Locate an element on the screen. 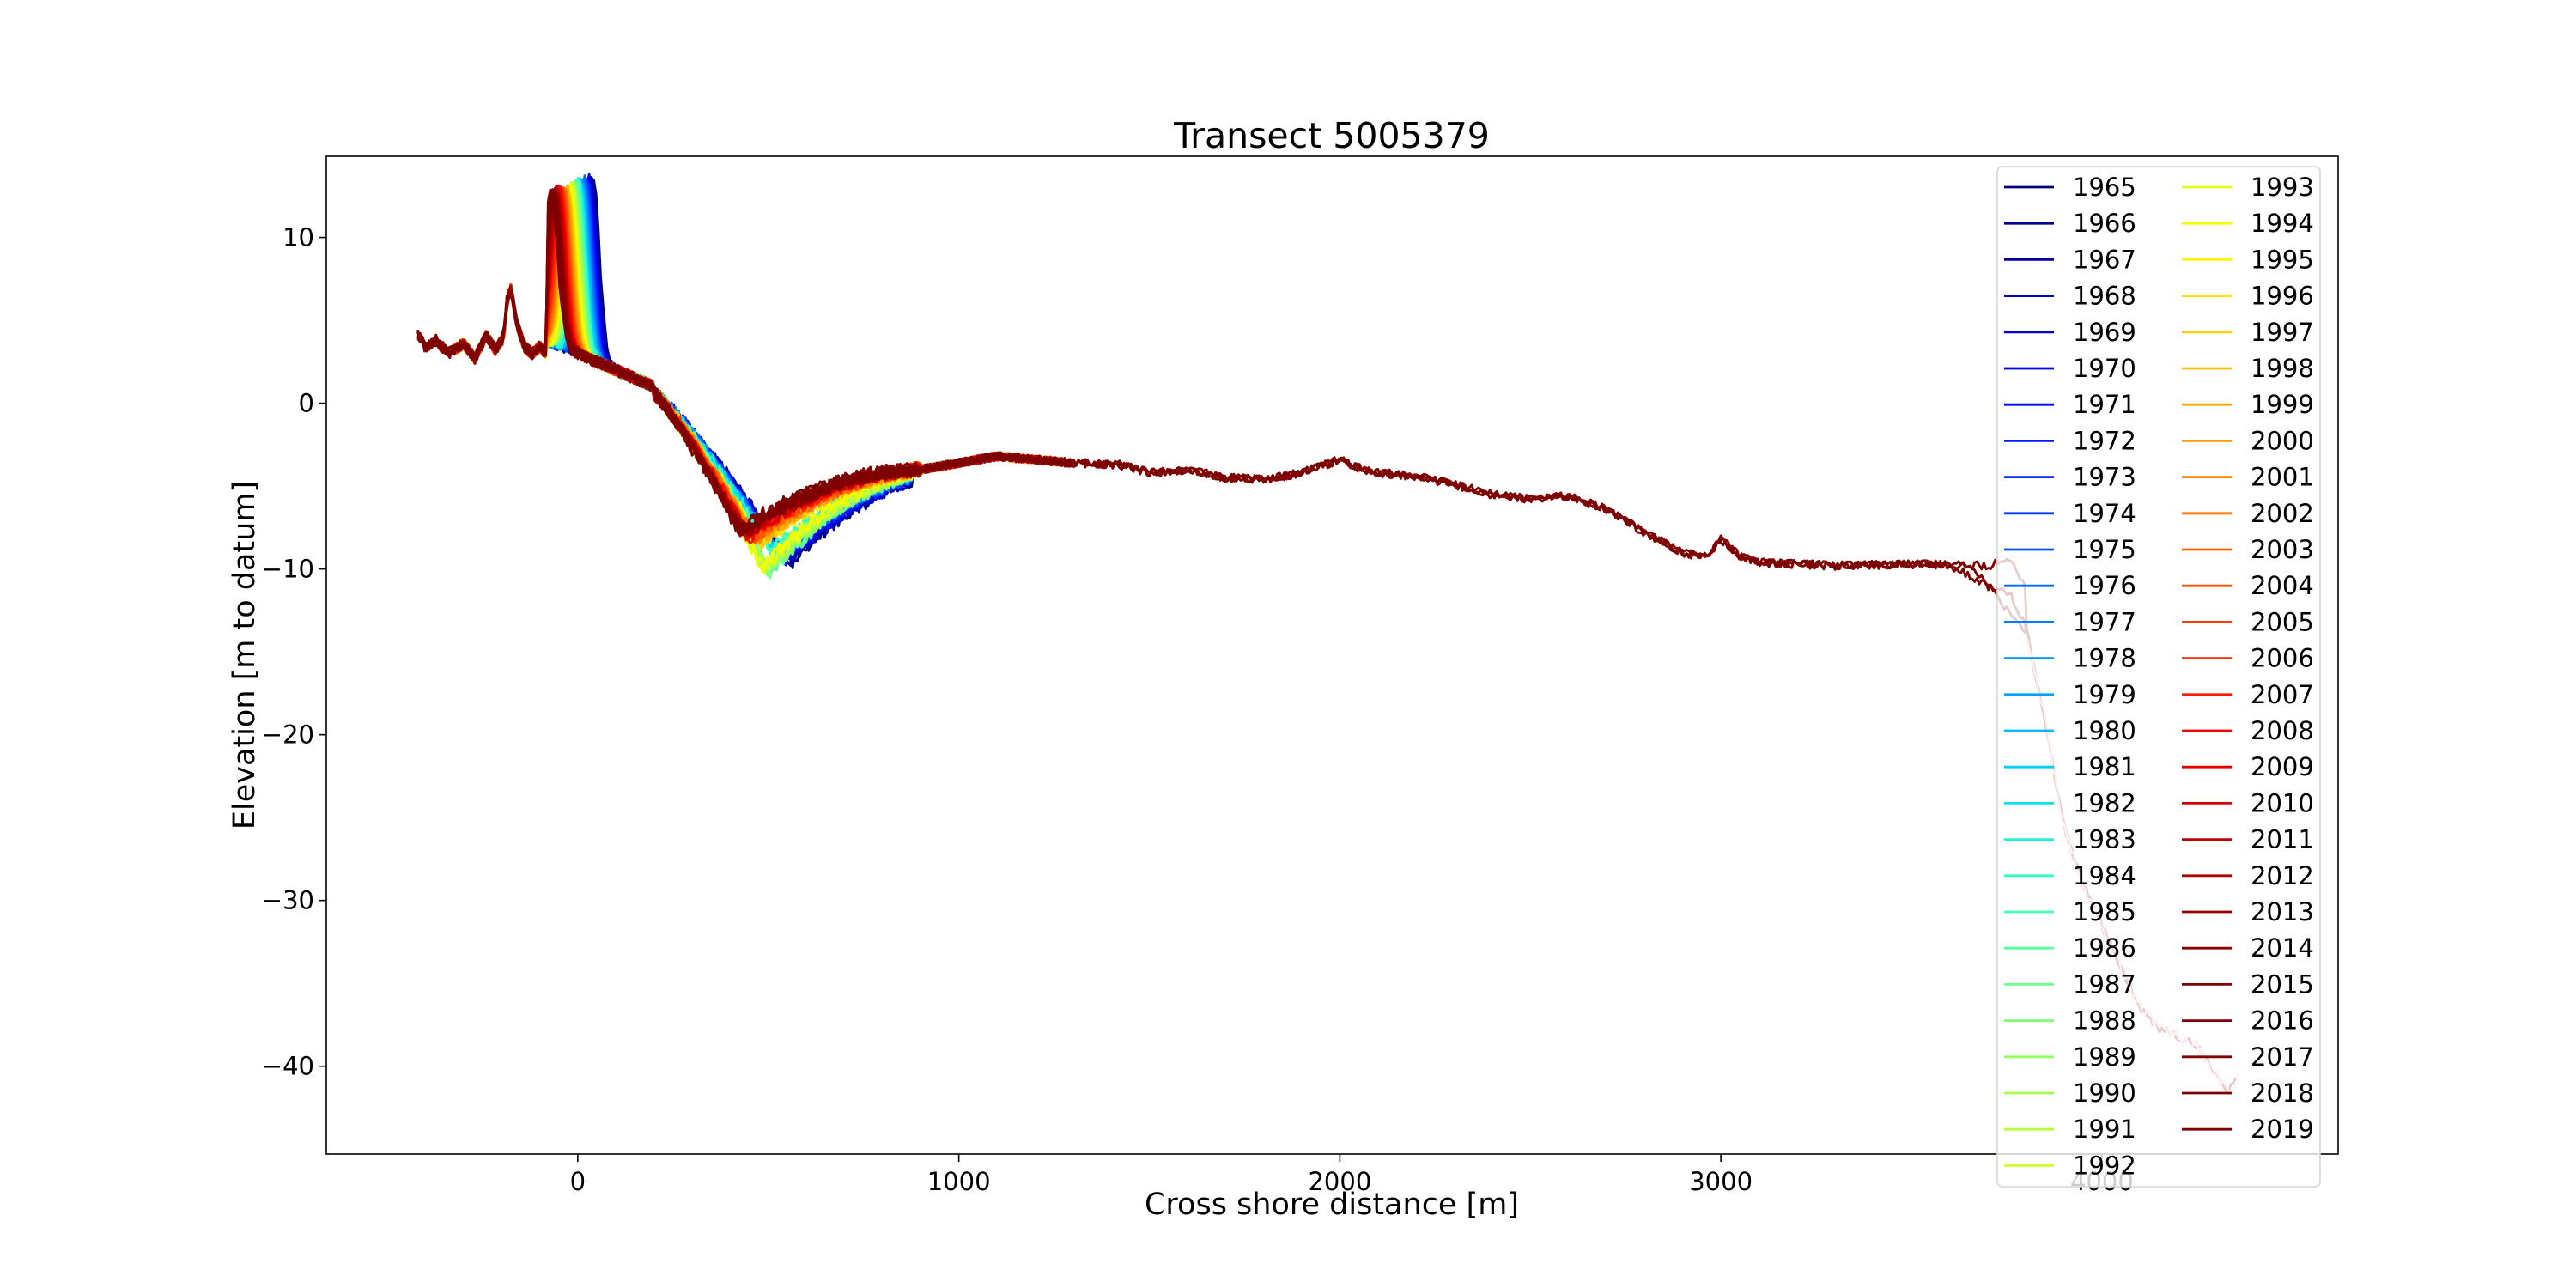  legend-label: 2004 is located at coordinates (2282, 585).